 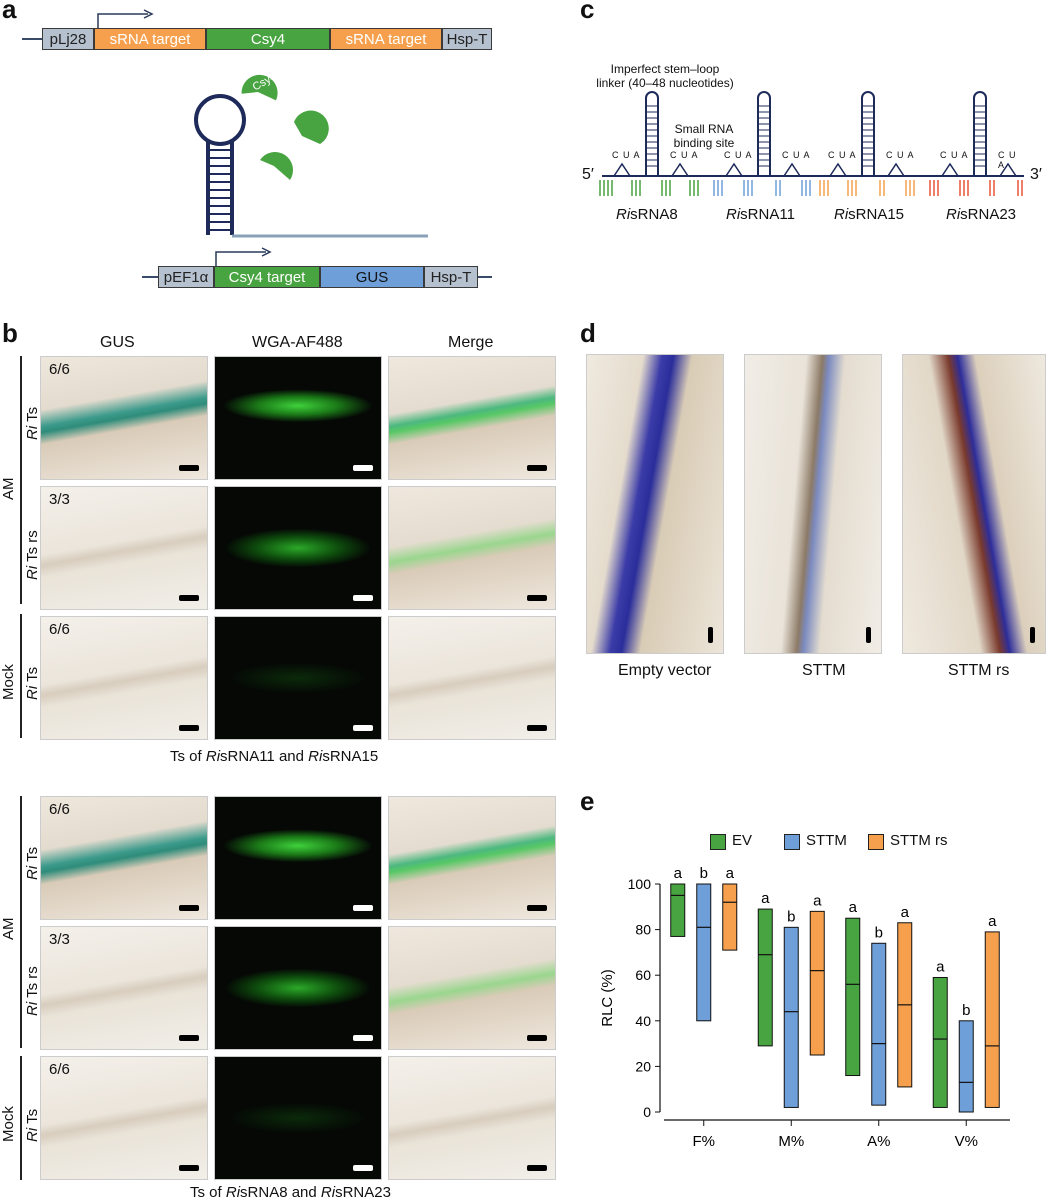 What do you see at coordinates (8, 682) in the screenshot?
I see `mock-label: Mock` at bounding box center [8, 682].